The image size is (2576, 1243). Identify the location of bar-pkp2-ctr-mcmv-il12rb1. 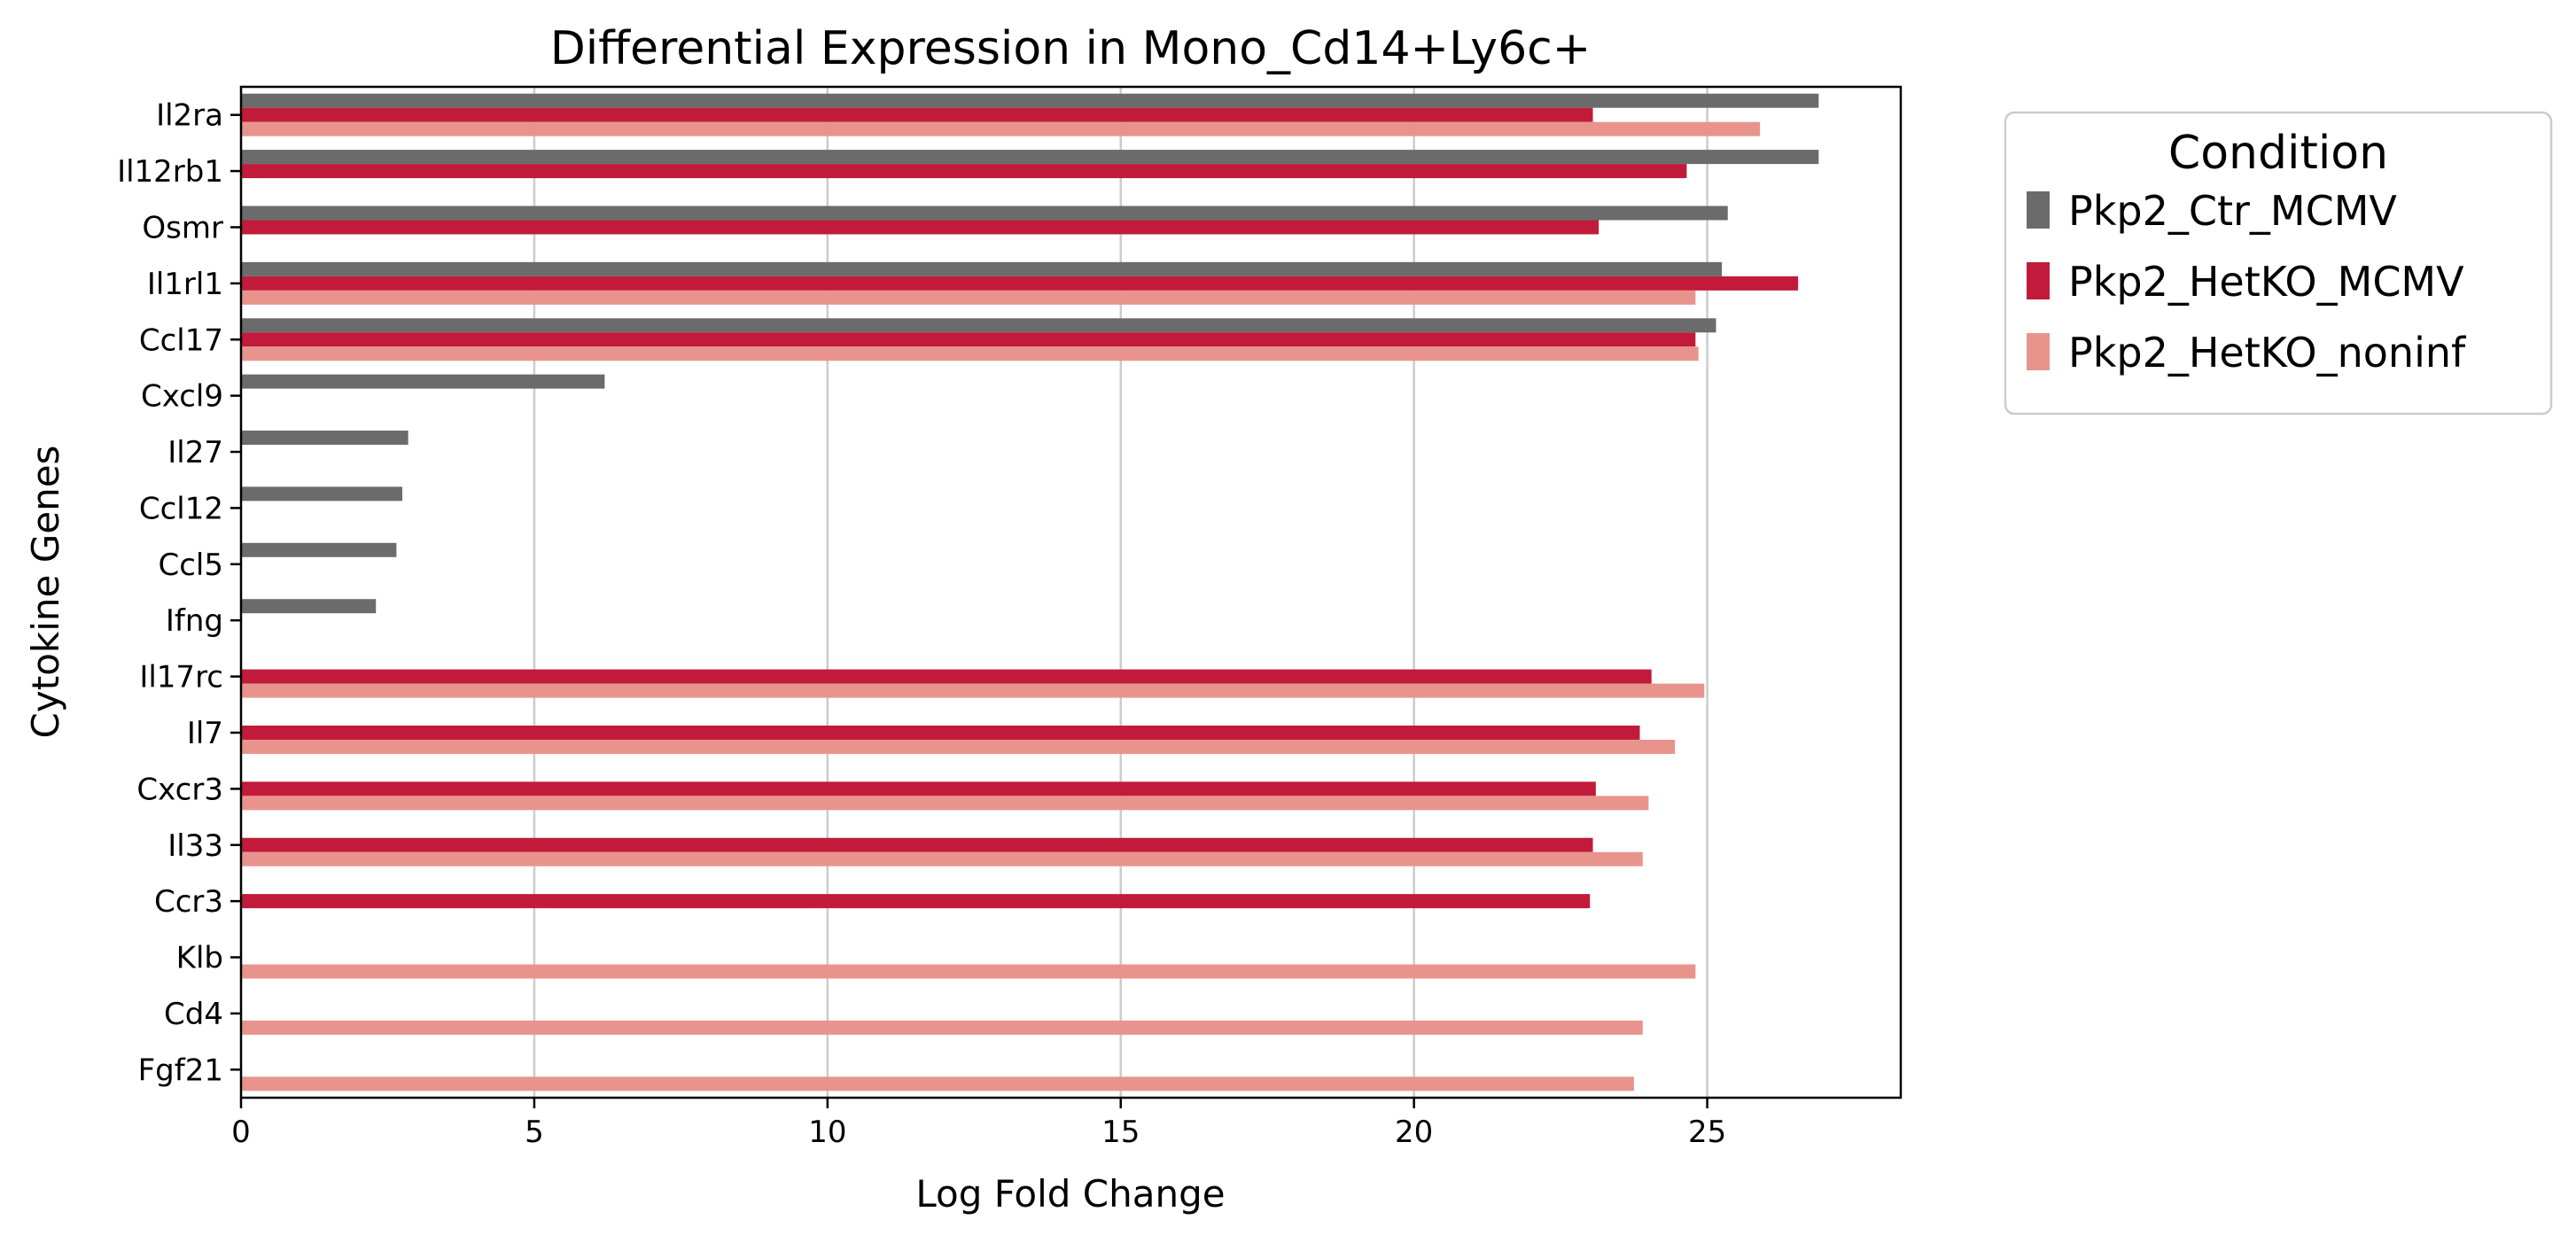
(1030, 157).